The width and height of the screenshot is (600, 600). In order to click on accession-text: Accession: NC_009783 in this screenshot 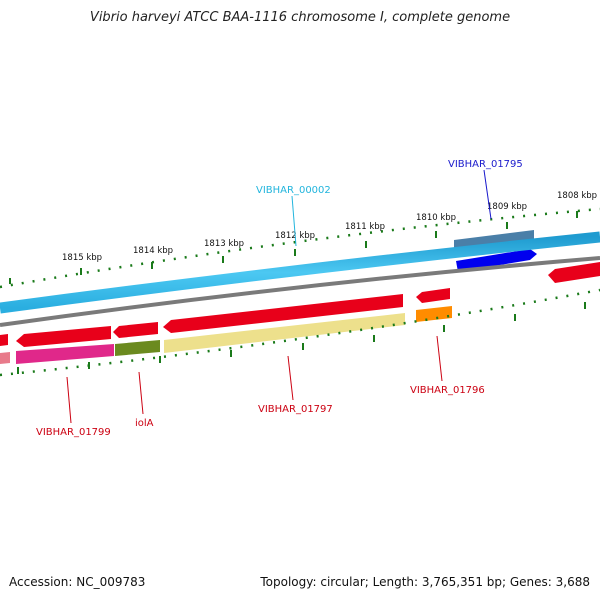, I will do `click(77, 582)`.